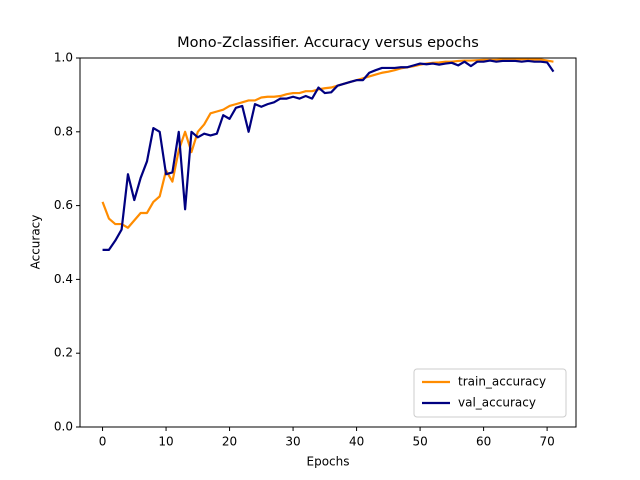 The height and width of the screenshot is (480, 640). What do you see at coordinates (328, 43) in the screenshot?
I see `chart-title: Mono-Zclassifier. Accuracy versus epochs` at bounding box center [328, 43].